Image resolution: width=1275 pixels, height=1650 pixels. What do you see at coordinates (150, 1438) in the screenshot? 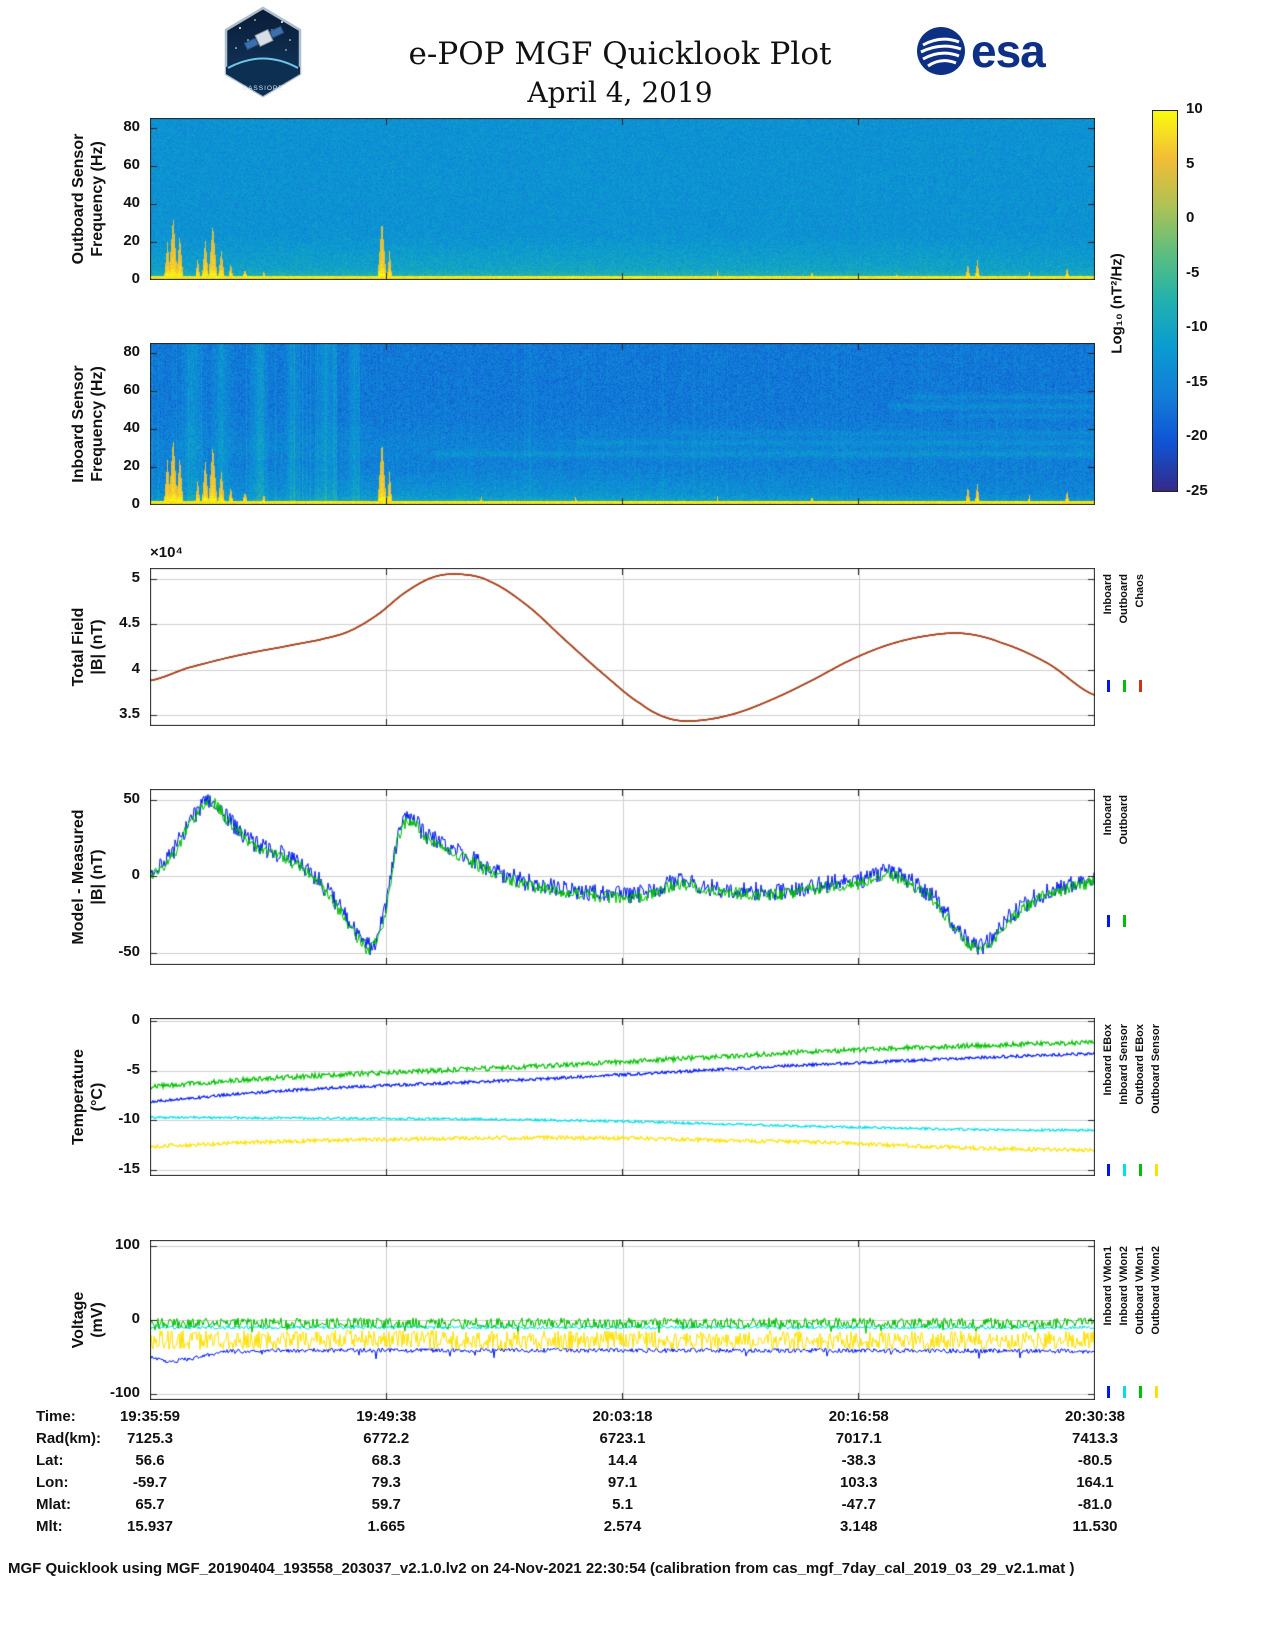
I see `table-cell: 7125.3` at bounding box center [150, 1438].